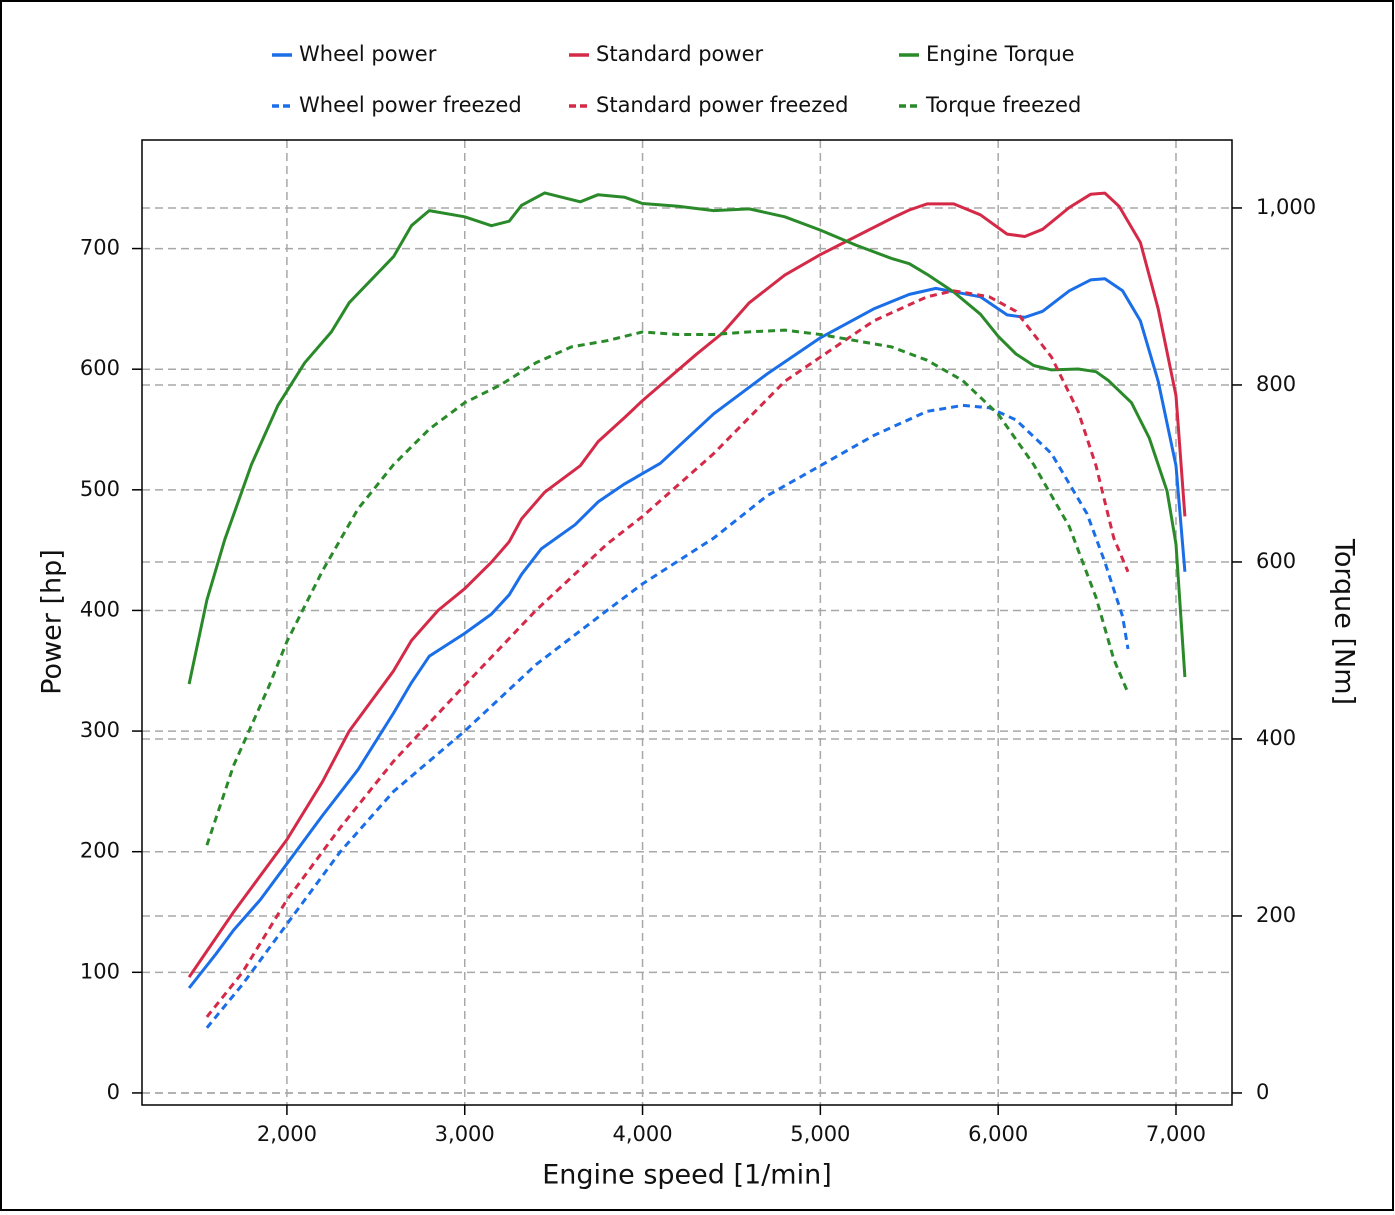  Describe the element at coordinates (1262, 1092) in the screenshot. I see `y2-tick-label: 0` at that location.